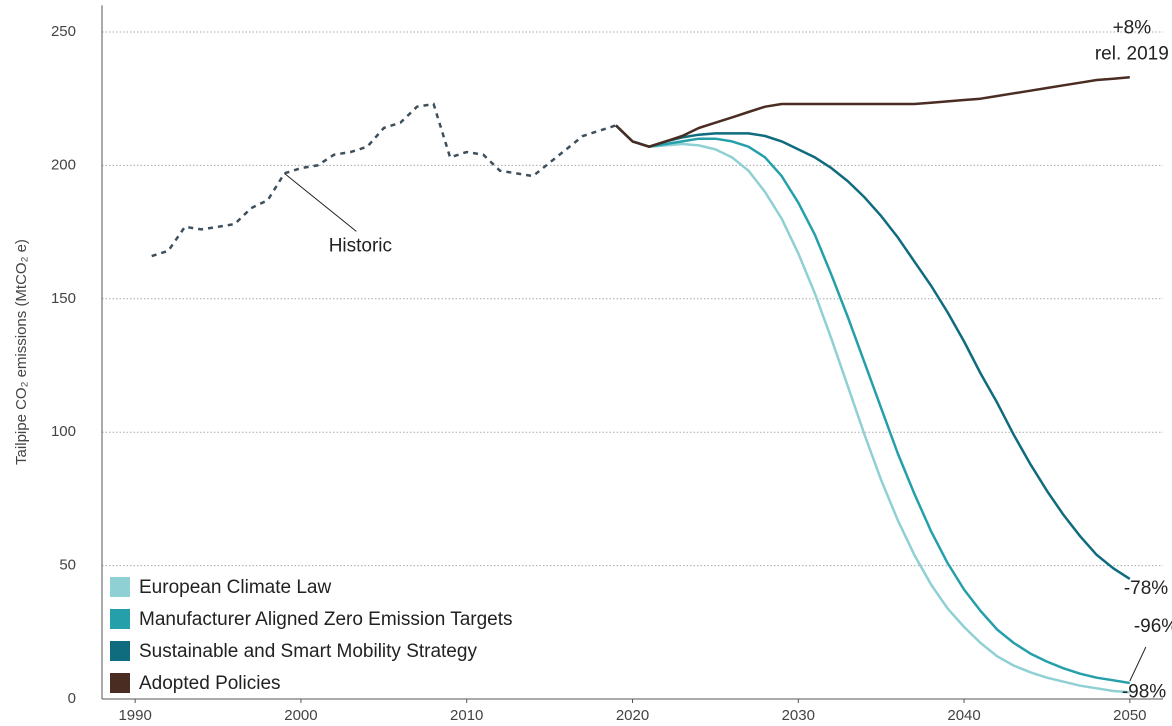  I want to click on y-tick-label: 200, so click(63, 164).